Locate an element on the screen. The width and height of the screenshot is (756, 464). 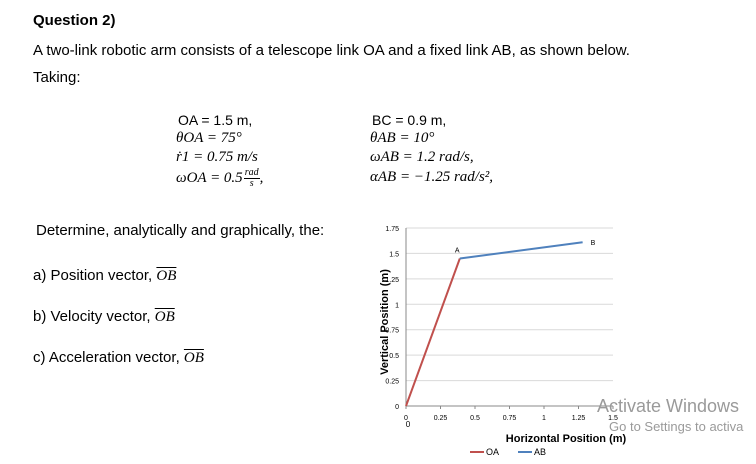
x-tick-label: 0 is located at coordinates (406, 418).